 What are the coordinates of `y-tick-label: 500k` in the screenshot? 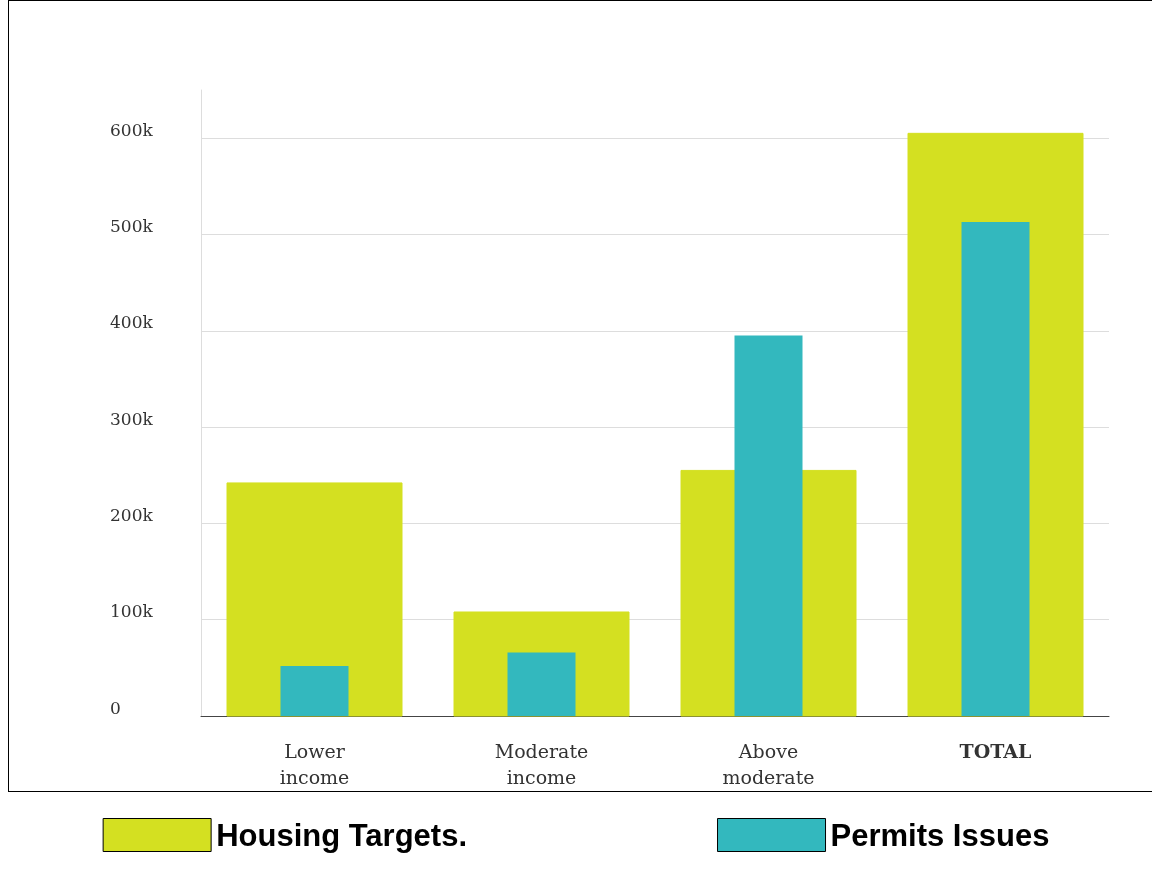 It's located at (132, 225).